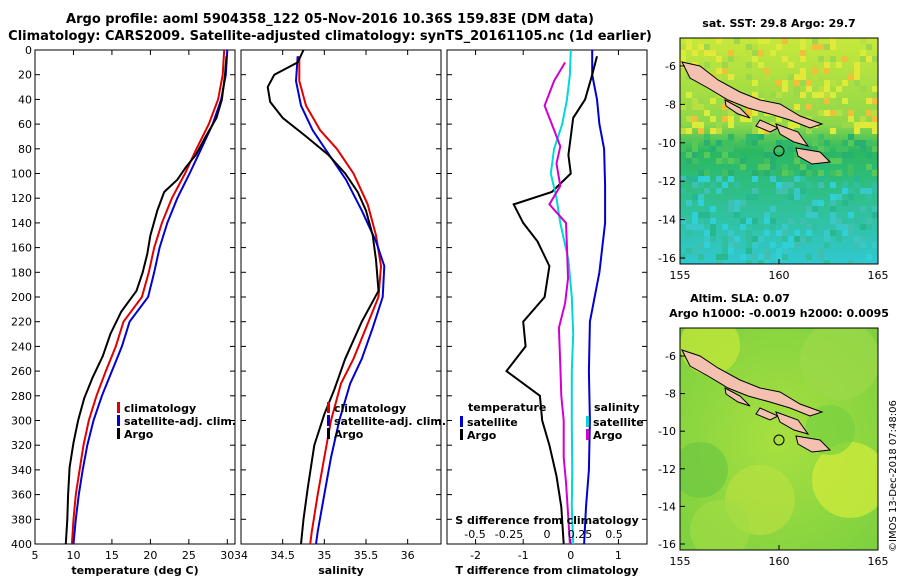 This screenshot has width=900, height=580. What do you see at coordinates (474, 534) in the screenshot?
I see `top-x-tick-label: -0.5` at bounding box center [474, 534].